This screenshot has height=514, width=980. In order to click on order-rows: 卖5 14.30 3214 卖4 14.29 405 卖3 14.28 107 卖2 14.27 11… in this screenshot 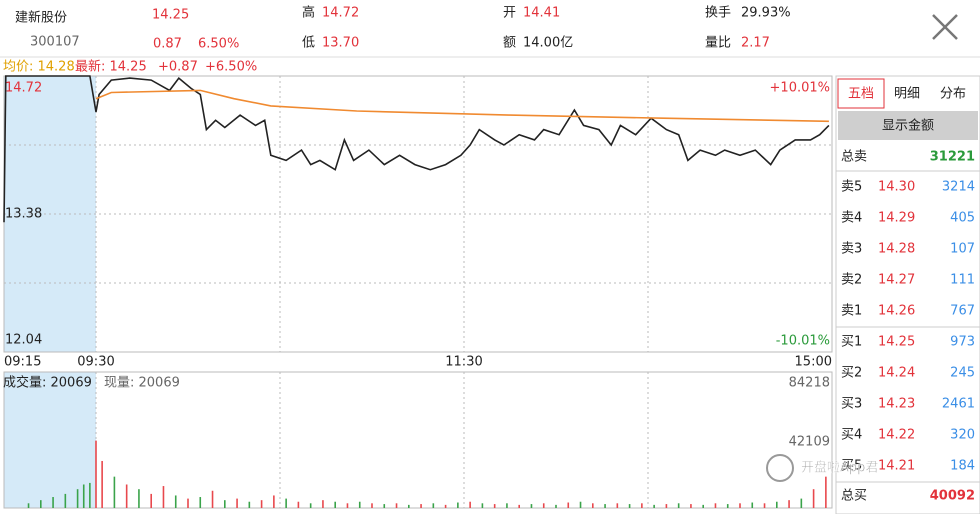, I will do `click(908, 326)`.